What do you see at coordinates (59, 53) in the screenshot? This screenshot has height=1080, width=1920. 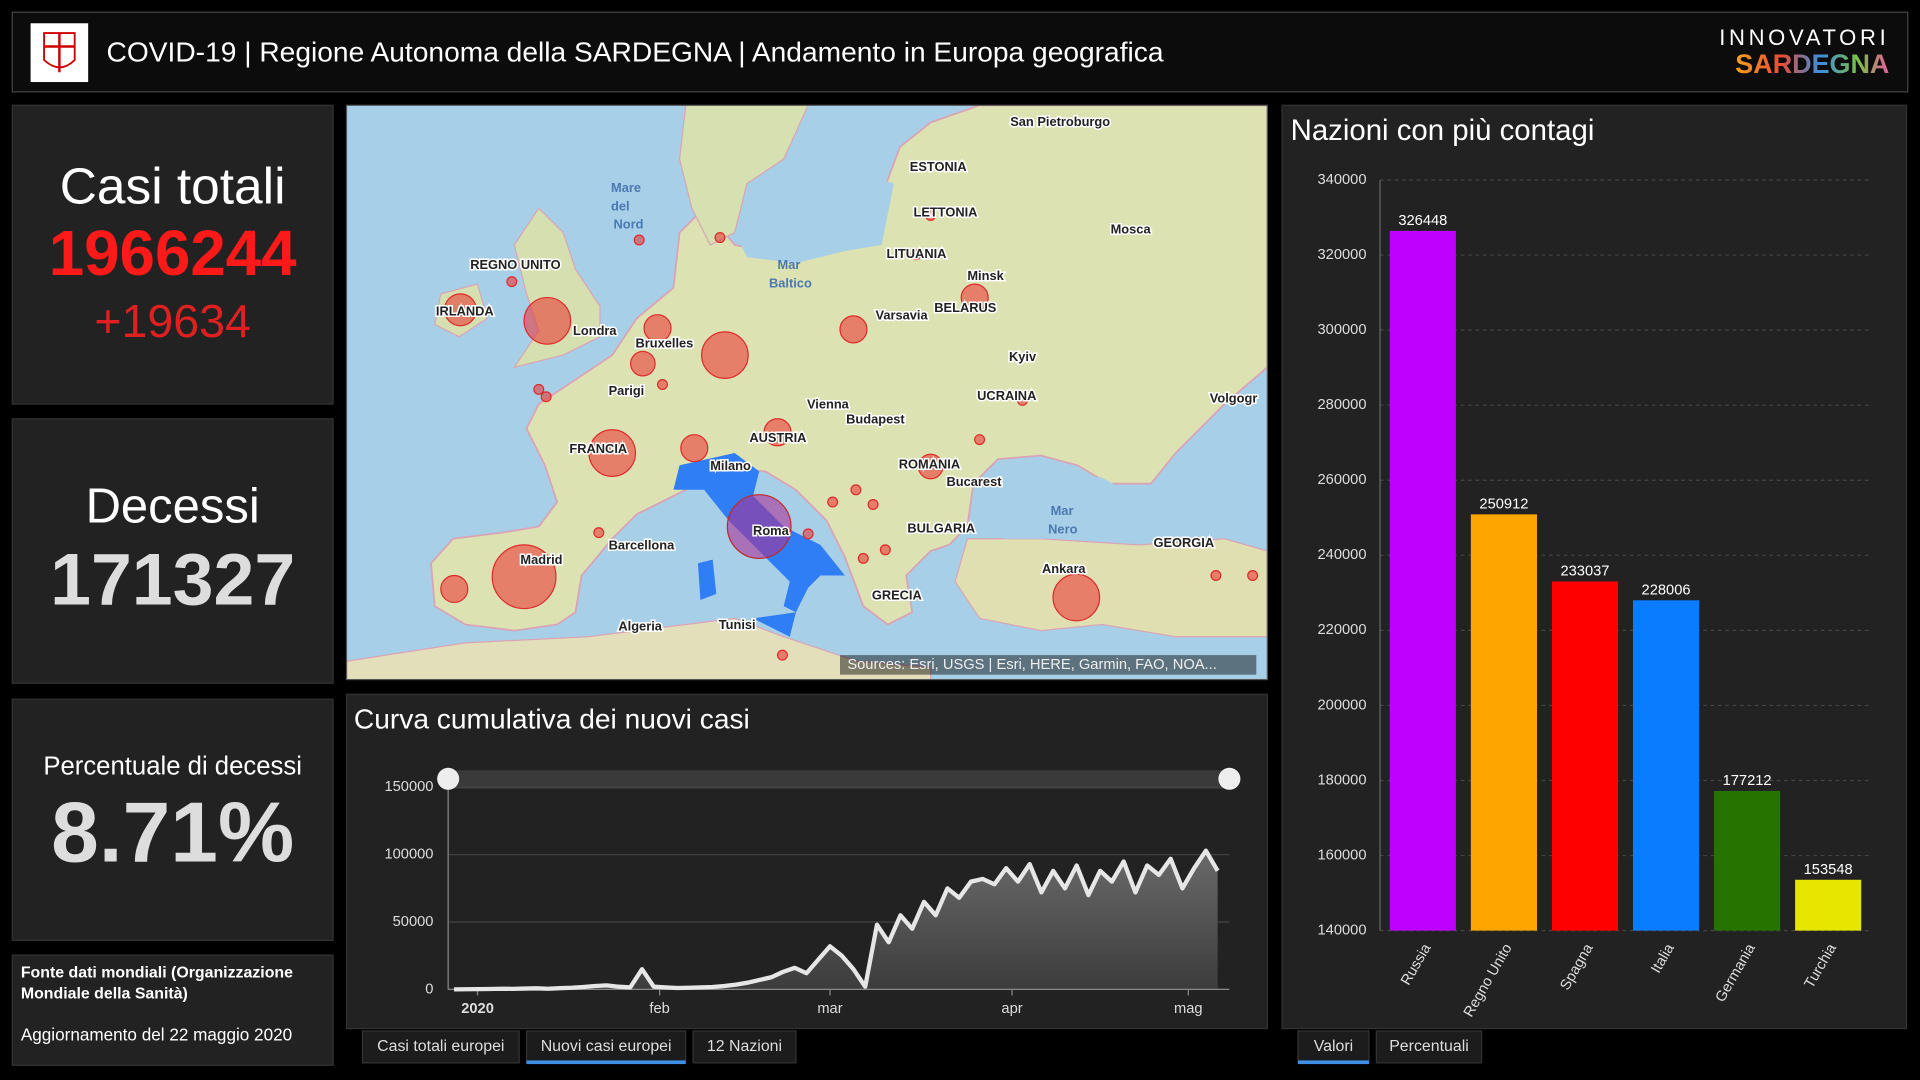 I see `logo-cross` at bounding box center [59, 53].